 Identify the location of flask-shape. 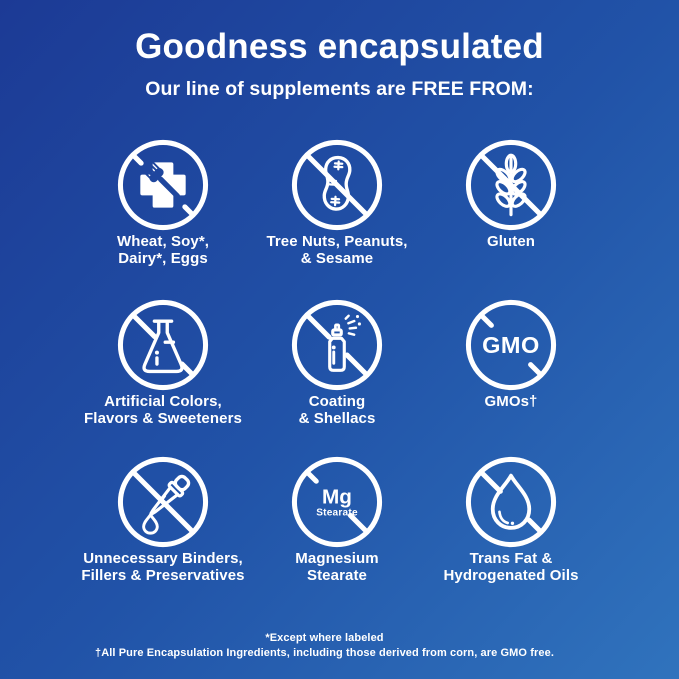
(163, 346).